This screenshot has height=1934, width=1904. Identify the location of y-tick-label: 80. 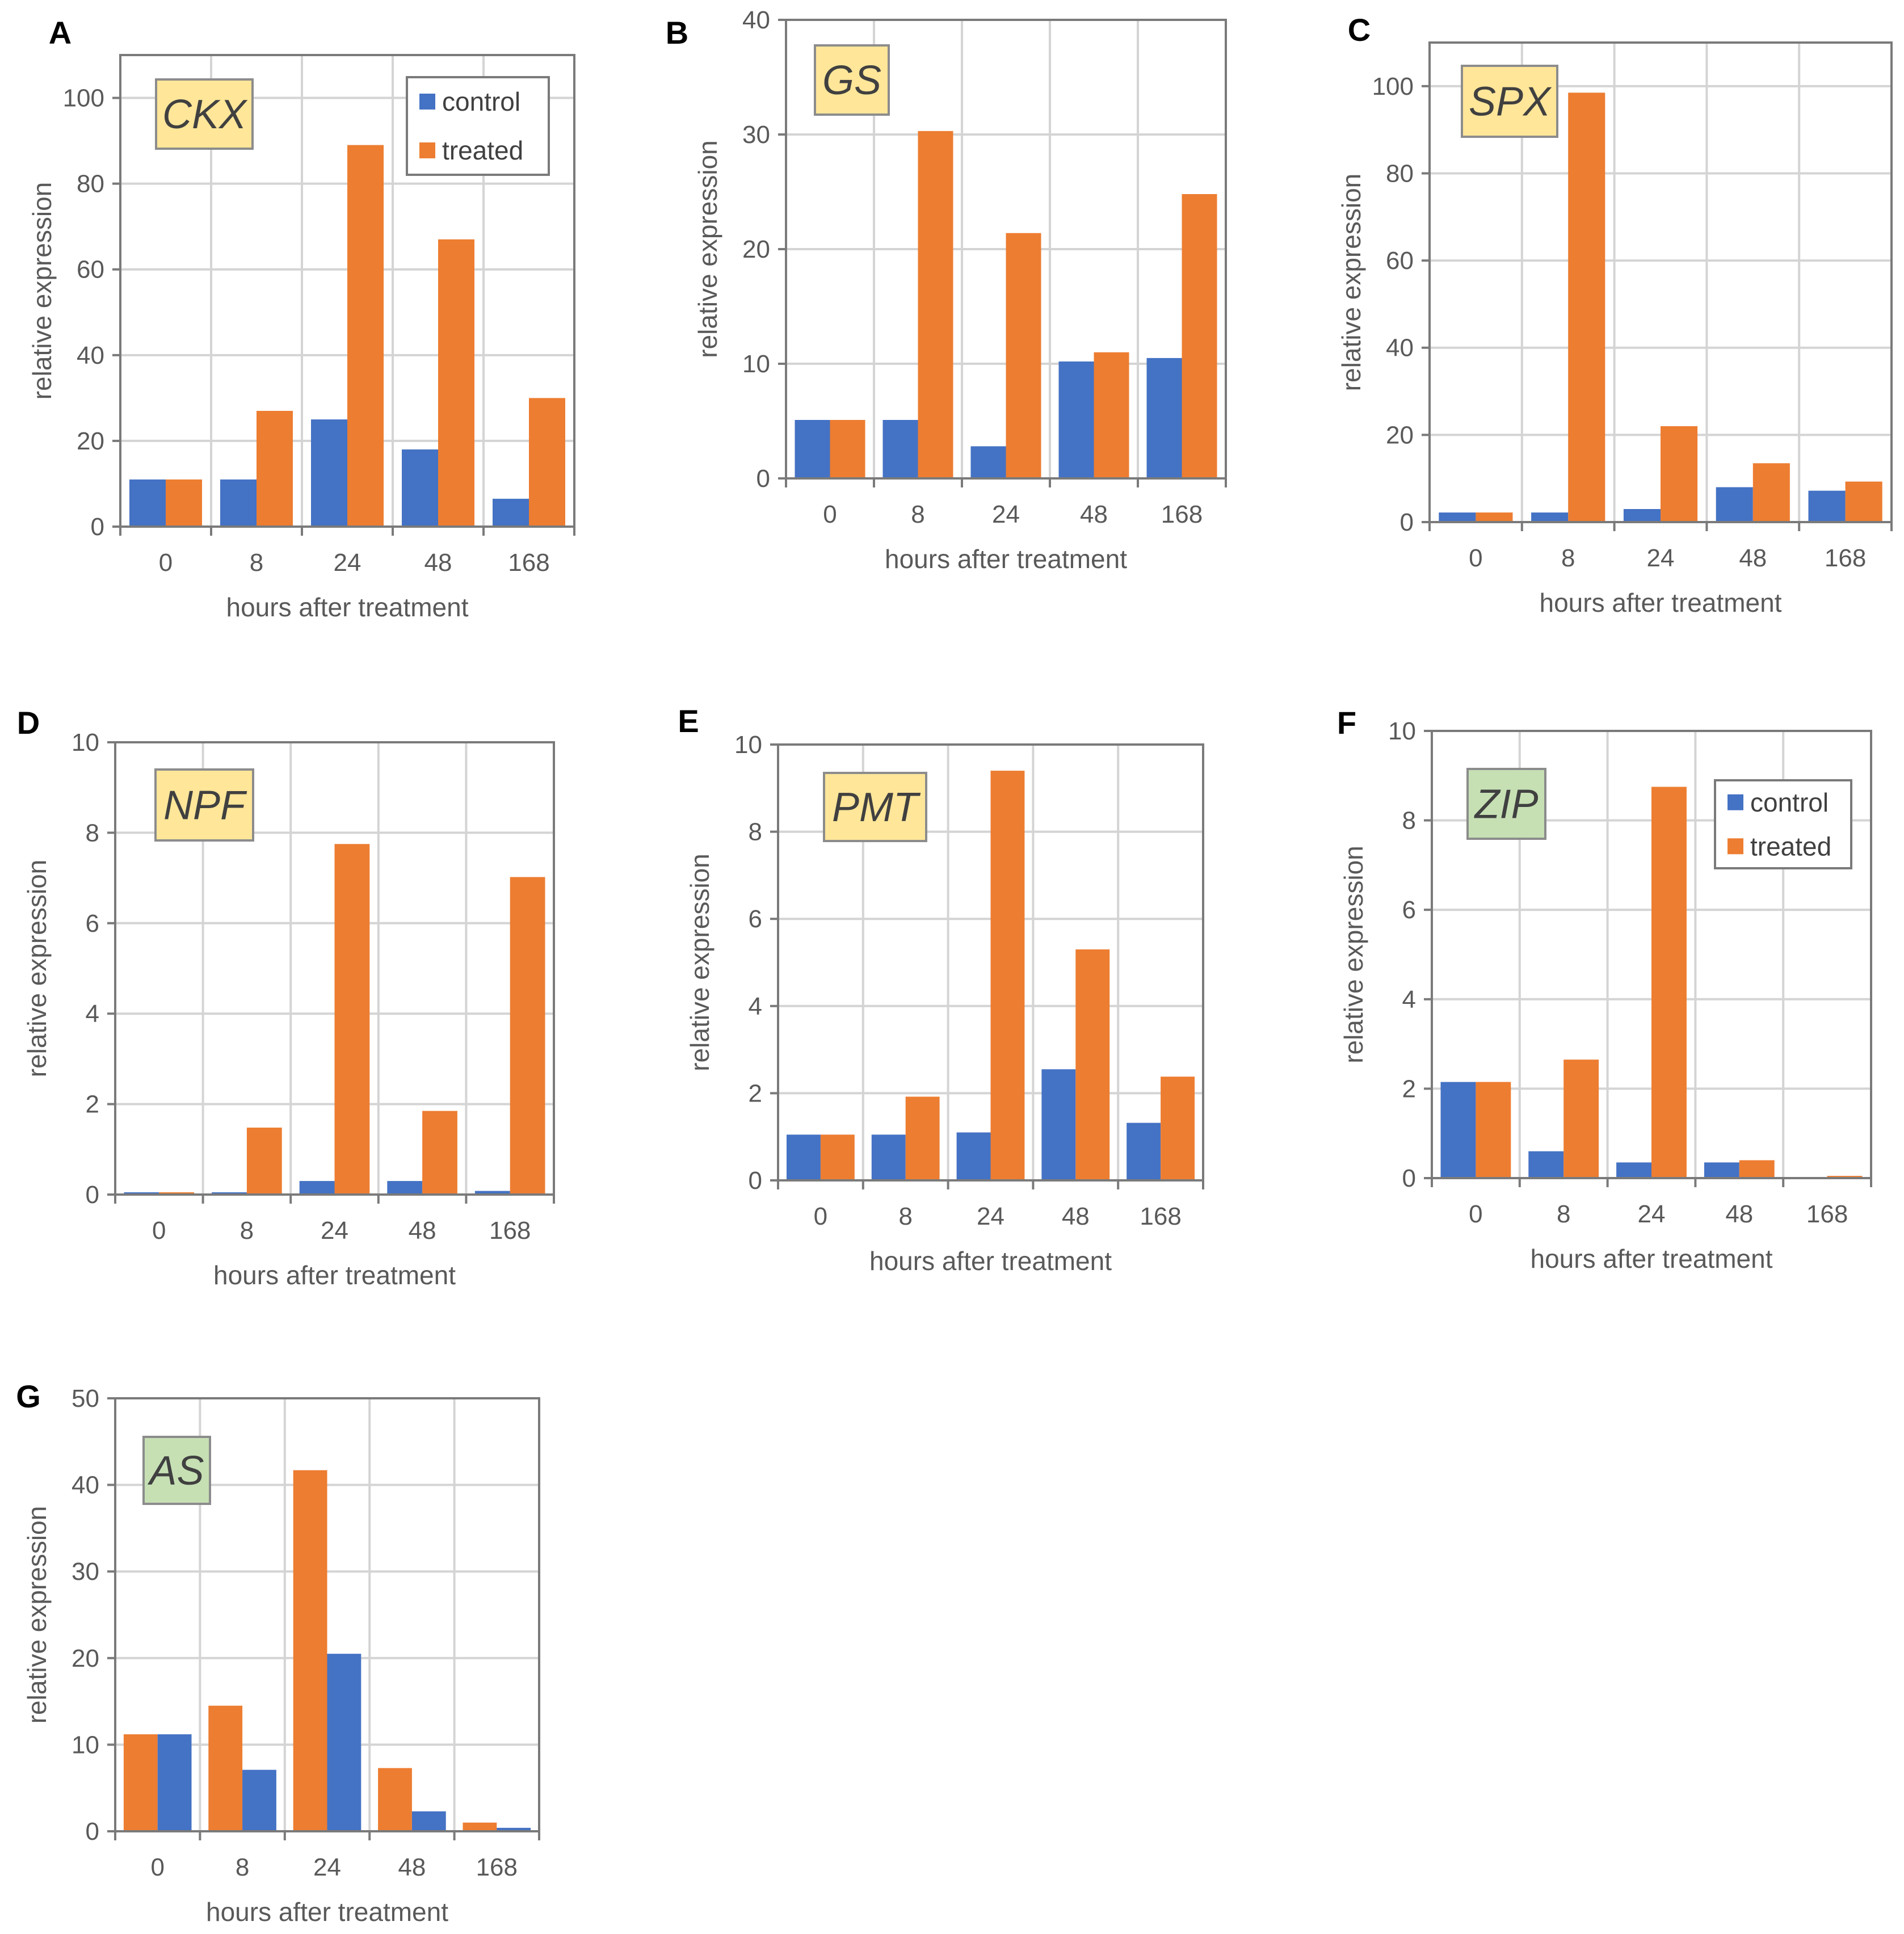
(90, 184).